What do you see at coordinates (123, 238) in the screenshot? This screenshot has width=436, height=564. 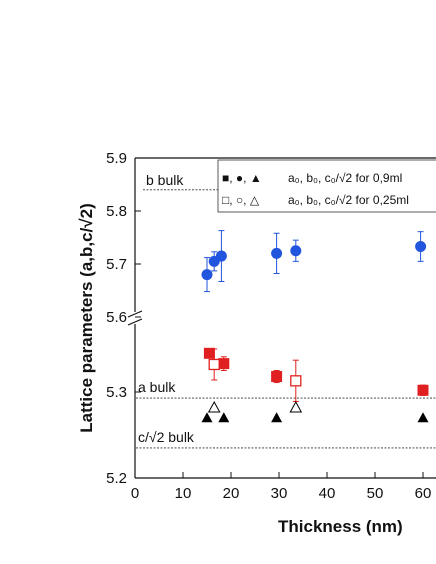 I see `y-ticks-upper: 5.6 5.7 5.8 5.9` at bounding box center [123, 238].